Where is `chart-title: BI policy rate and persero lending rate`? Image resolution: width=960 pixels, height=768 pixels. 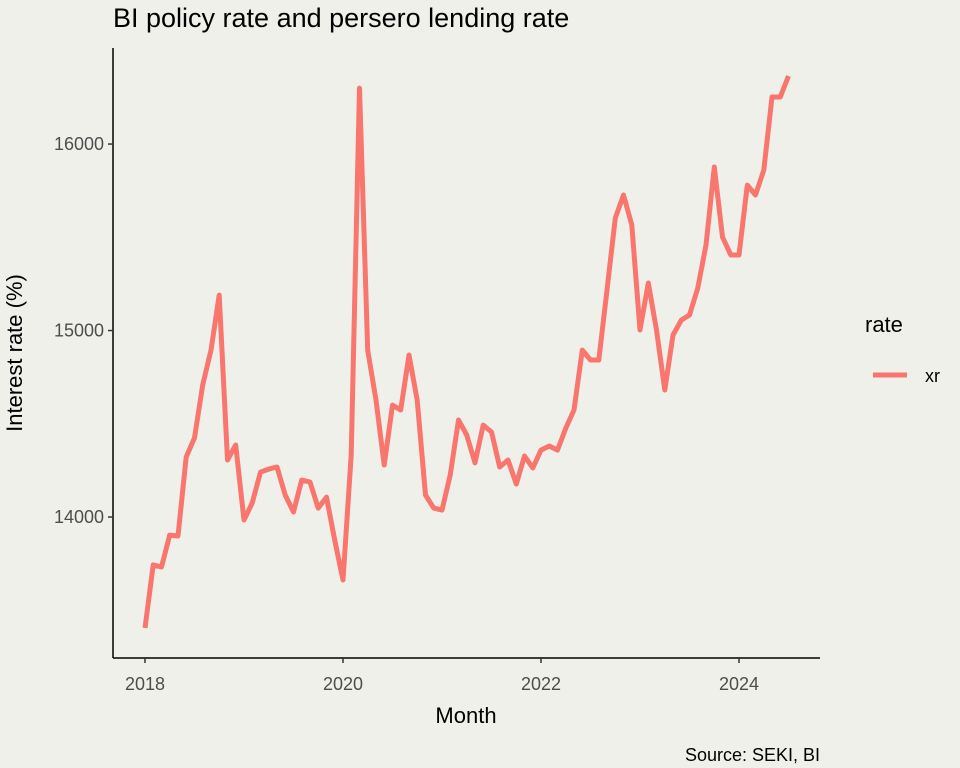 chart-title: BI policy rate and persero lending rate is located at coordinates (341, 18).